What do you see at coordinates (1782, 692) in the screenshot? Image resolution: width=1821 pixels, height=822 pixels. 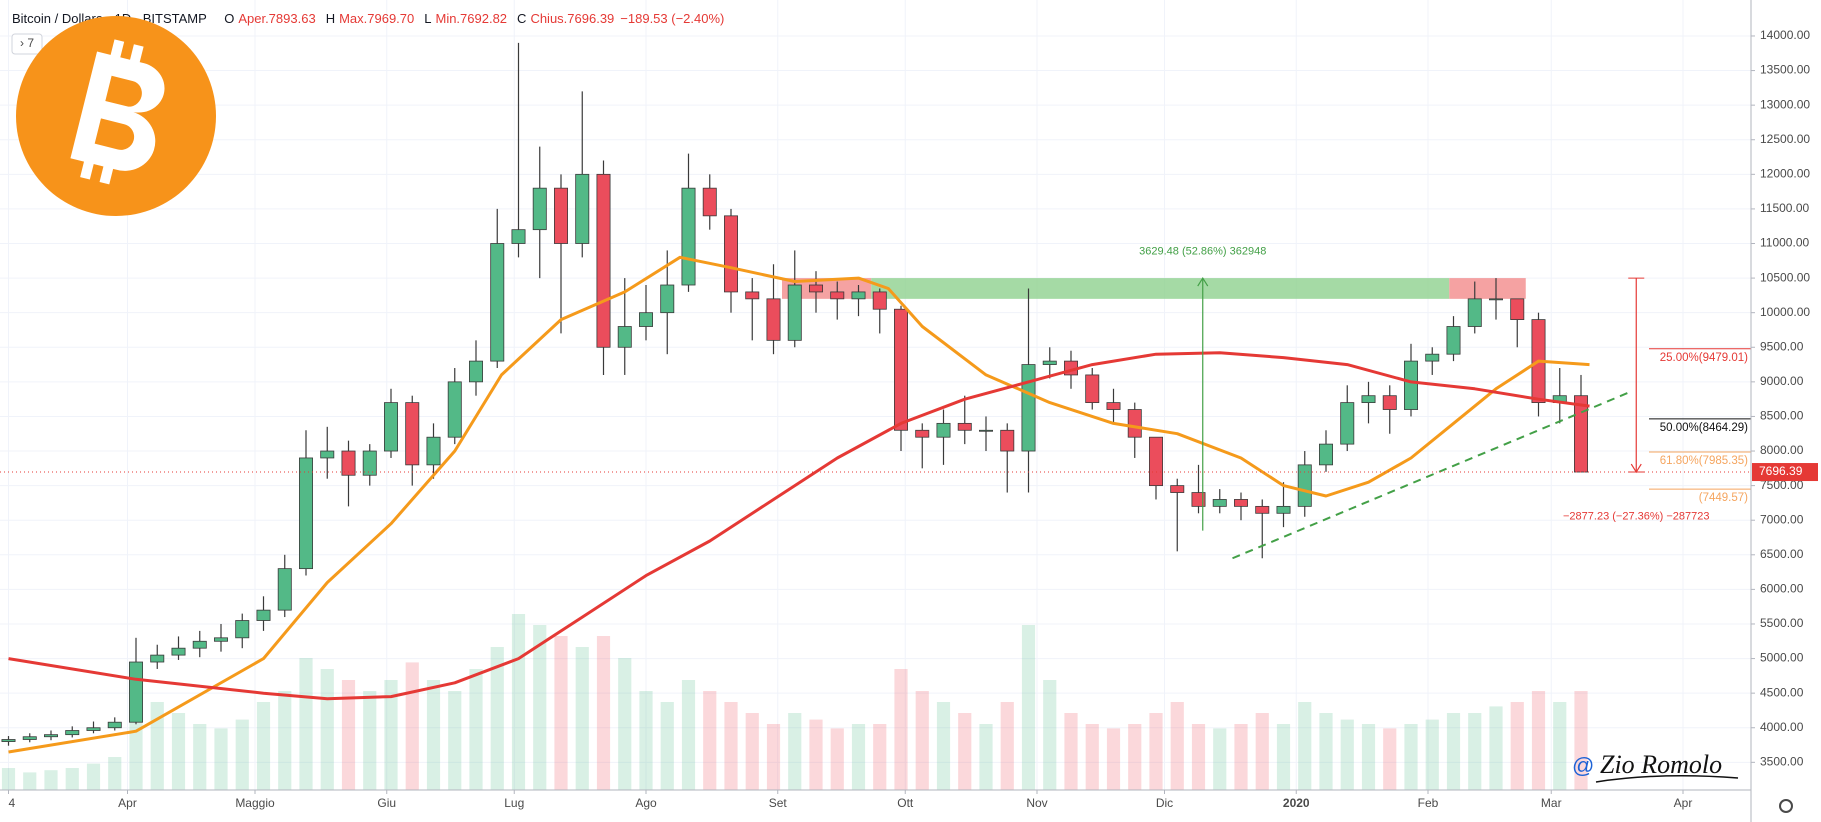 I see `y-tick-label: 4500.00` at bounding box center [1782, 692].